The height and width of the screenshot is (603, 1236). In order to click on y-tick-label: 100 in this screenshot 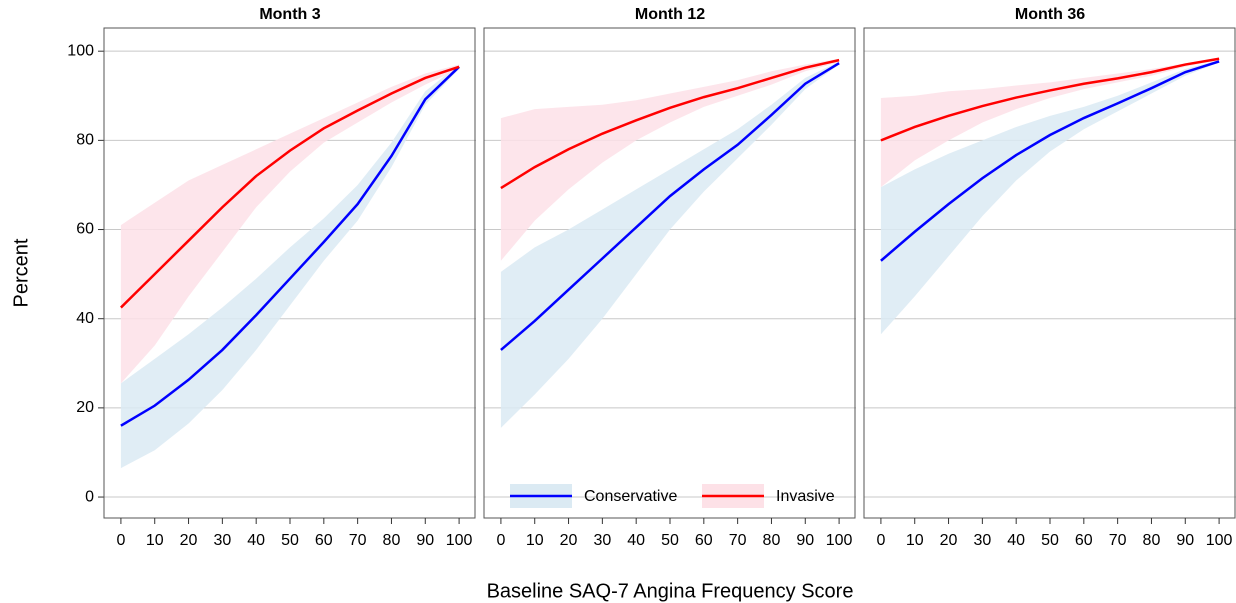, I will do `click(80, 50)`.